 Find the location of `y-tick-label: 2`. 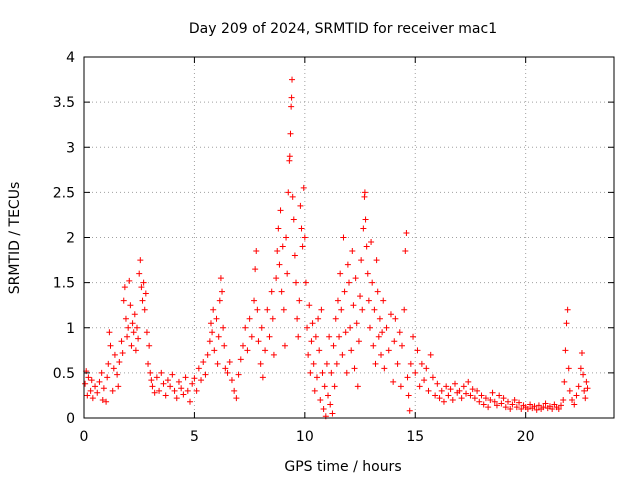

y-tick-label: 2 is located at coordinates (70, 239).